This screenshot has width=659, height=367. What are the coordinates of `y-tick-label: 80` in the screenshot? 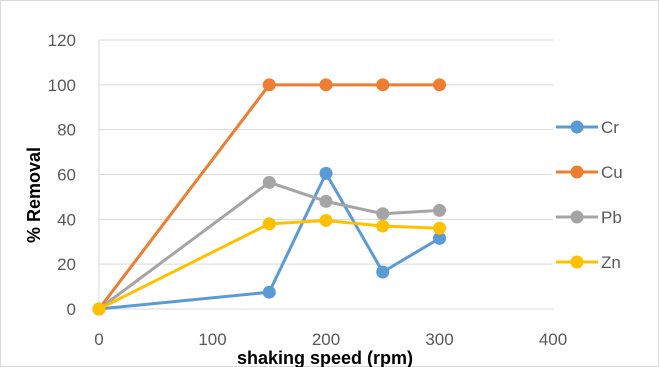 It's located at (66, 130).